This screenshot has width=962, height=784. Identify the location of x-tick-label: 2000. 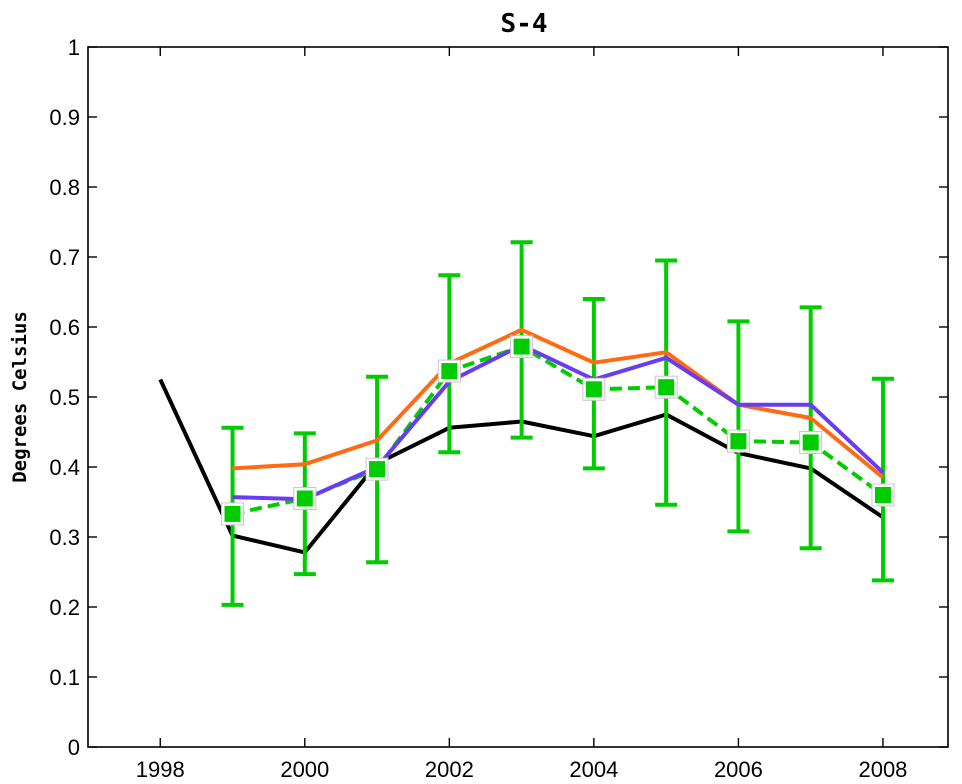
(304, 769).